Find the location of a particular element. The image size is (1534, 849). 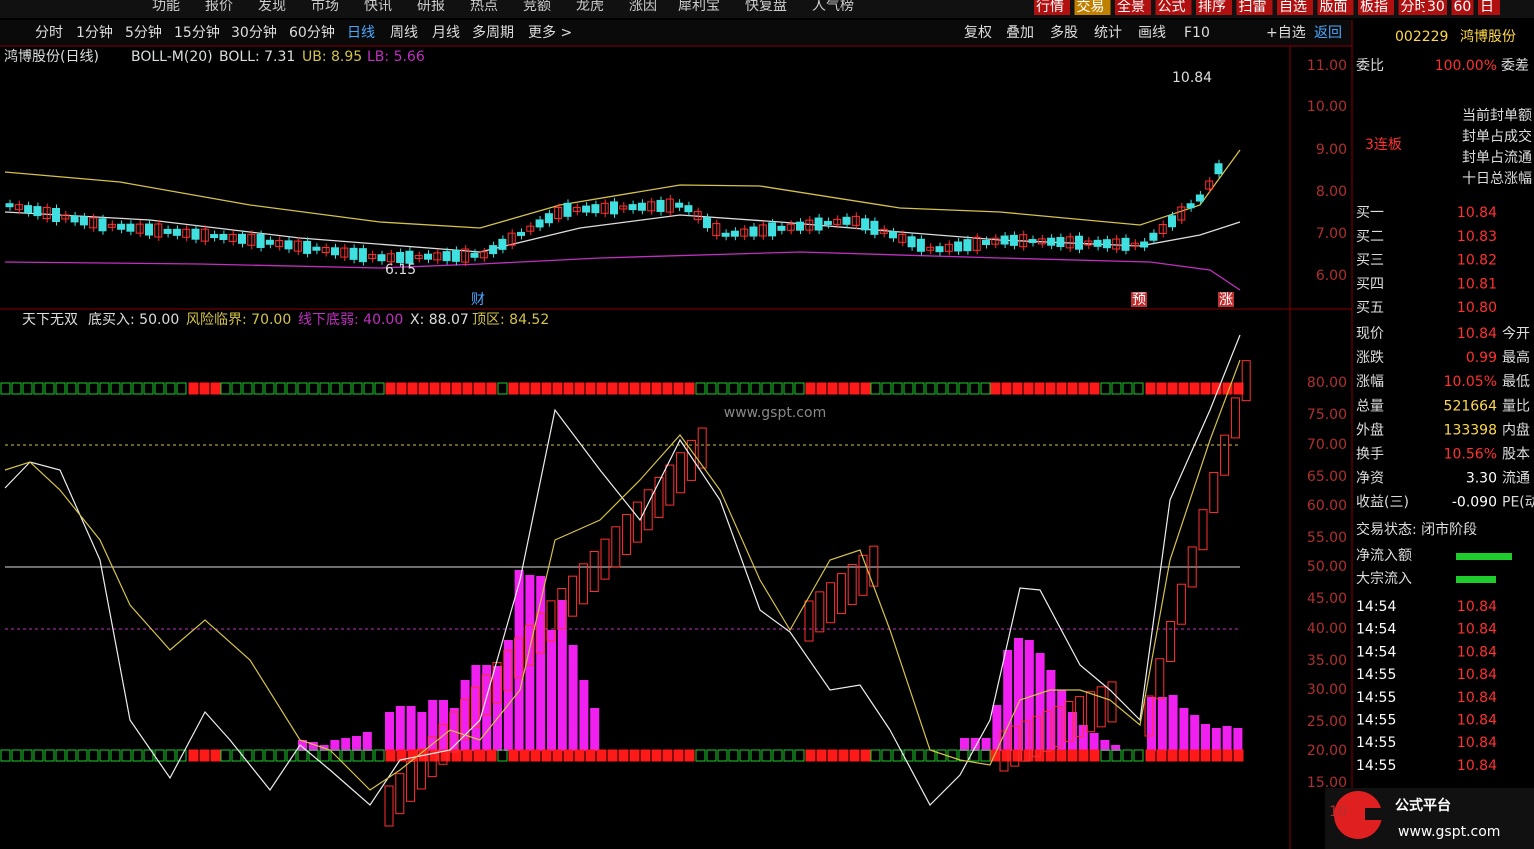

top-button-label: 交易 is located at coordinates (1091, 7).